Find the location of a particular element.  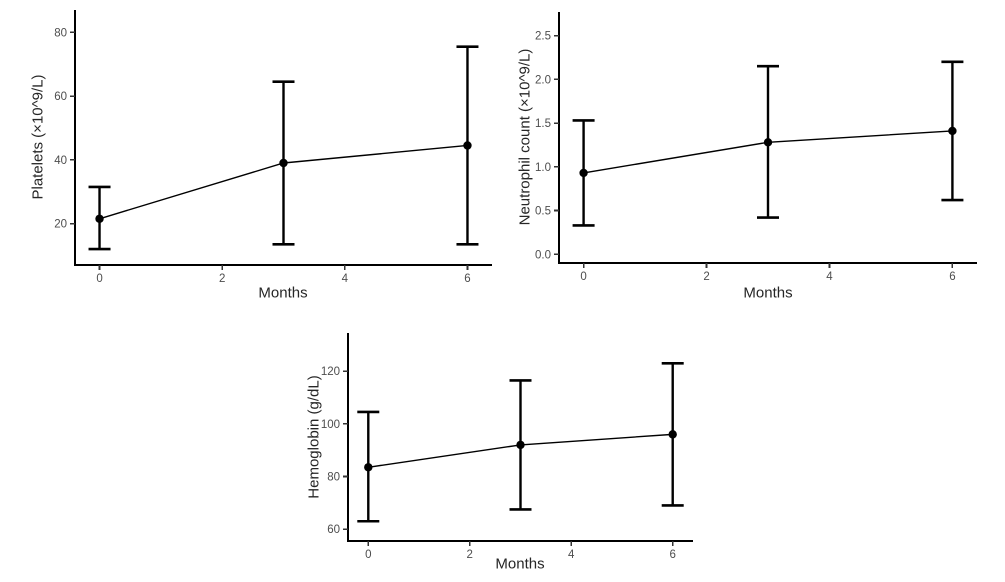

y-tick-label: 1.0 is located at coordinates (543, 168).